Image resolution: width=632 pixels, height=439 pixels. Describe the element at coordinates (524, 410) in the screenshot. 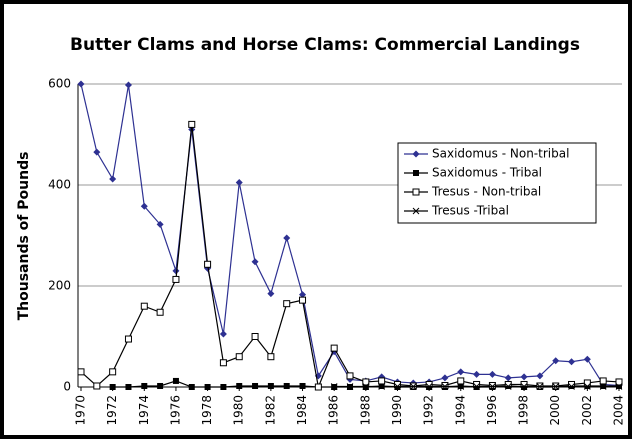

I see `x-tick-label: 1998` at that location.